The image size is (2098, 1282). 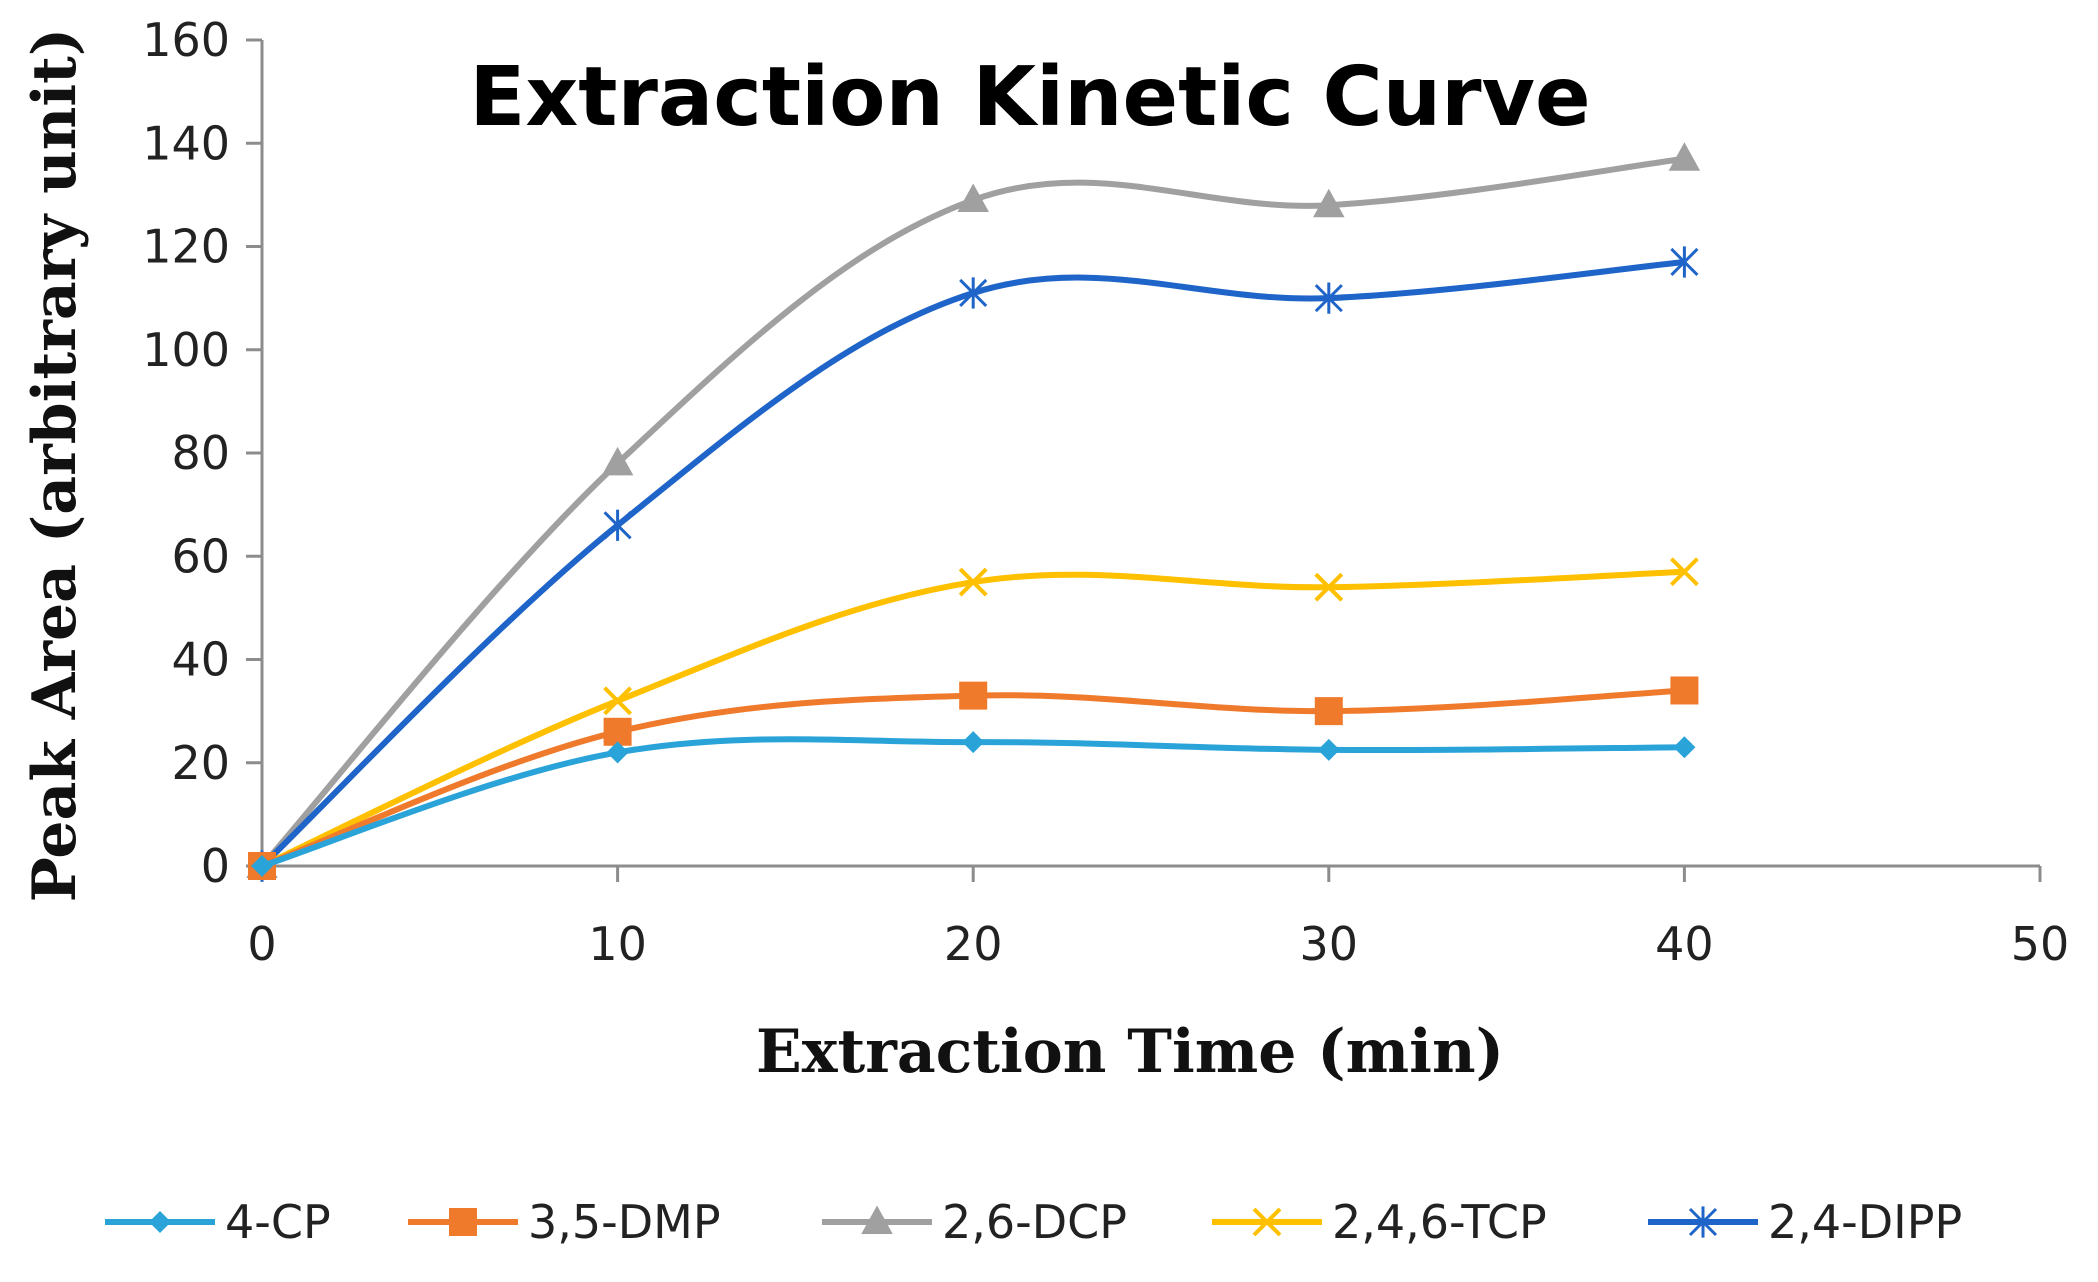 I want to click on y-tick-label: 140, so click(x=186, y=143).